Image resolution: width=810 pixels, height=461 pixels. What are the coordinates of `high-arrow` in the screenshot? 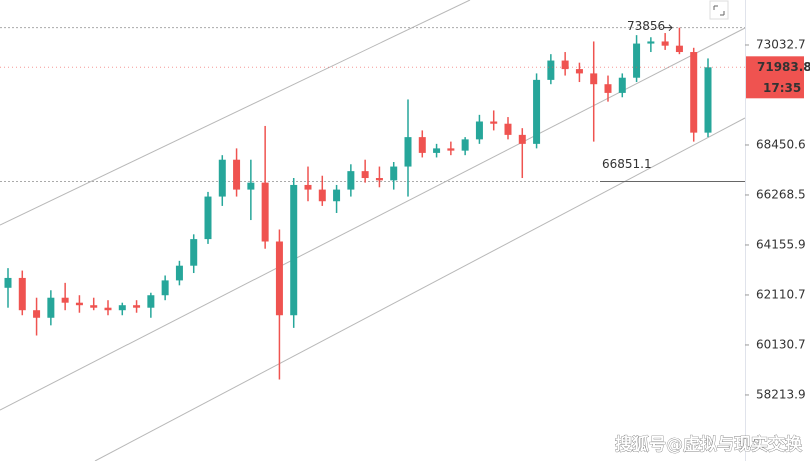 It's located at (668, 28).